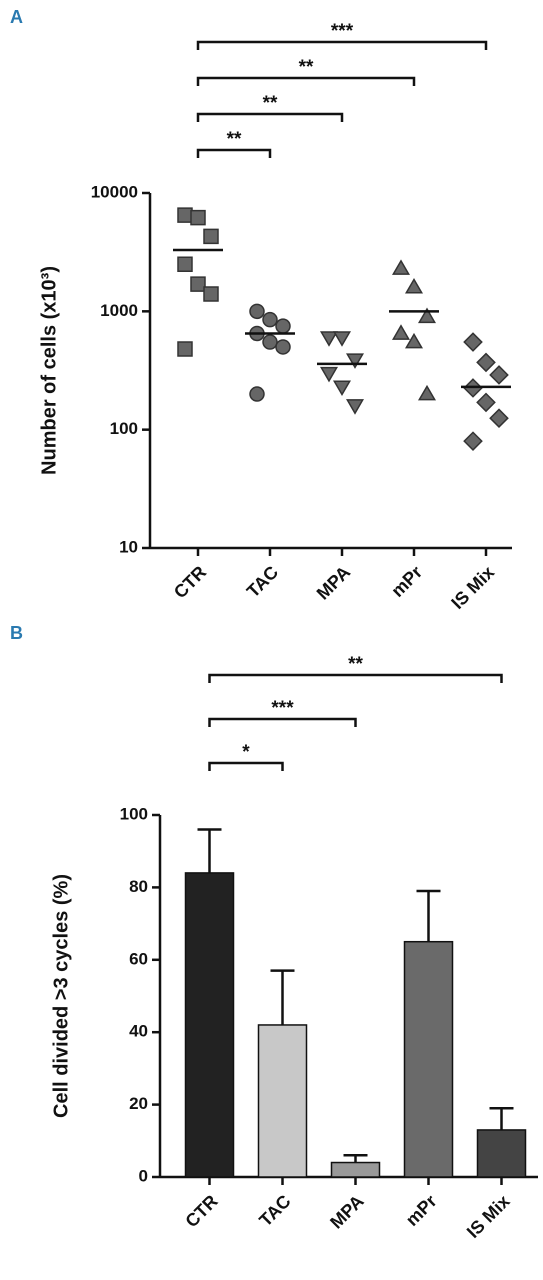 The width and height of the screenshot is (543, 1280). What do you see at coordinates (128, 546) in the screenshot?
I see `y-tick-label: 10` at bounding box center [128, 546].